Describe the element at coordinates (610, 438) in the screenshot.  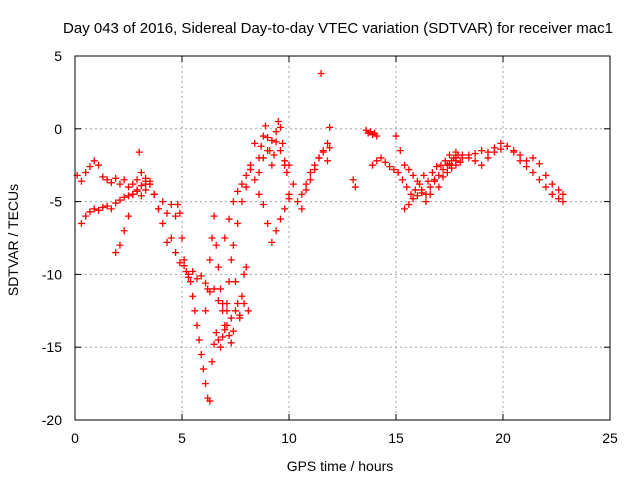
I see `x-tick-label: 25` at that location.